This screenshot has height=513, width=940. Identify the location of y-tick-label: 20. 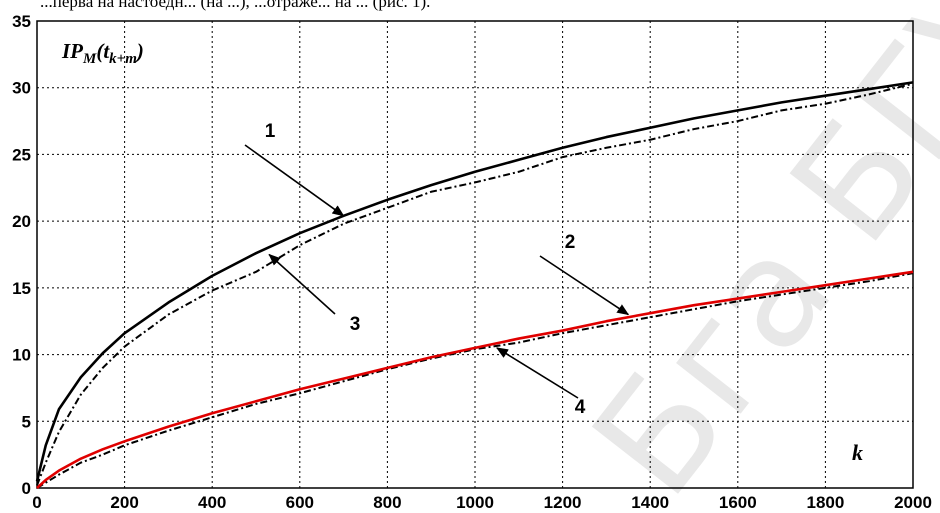
(21, 221).